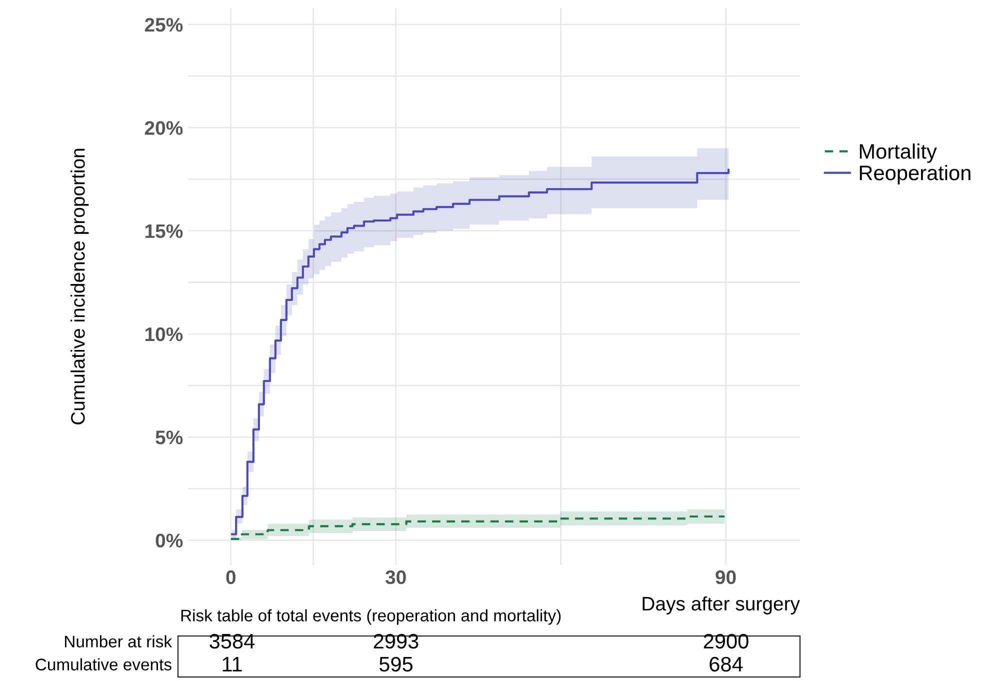 The image size is (987, 681). Describe the element at coordinates (169, 437) in the screenshot. I see `y-tick-label: 5%` at that location.